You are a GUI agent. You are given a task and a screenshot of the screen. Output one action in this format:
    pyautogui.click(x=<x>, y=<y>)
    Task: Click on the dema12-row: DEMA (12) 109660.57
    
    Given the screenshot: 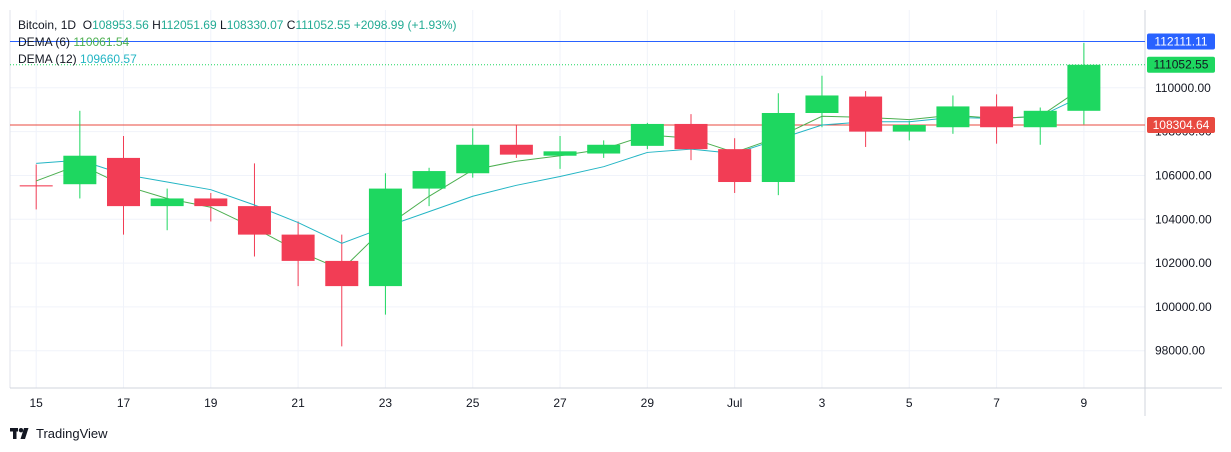 What is the action you would take?
    pyautogui.click(x=237, y=59)
    